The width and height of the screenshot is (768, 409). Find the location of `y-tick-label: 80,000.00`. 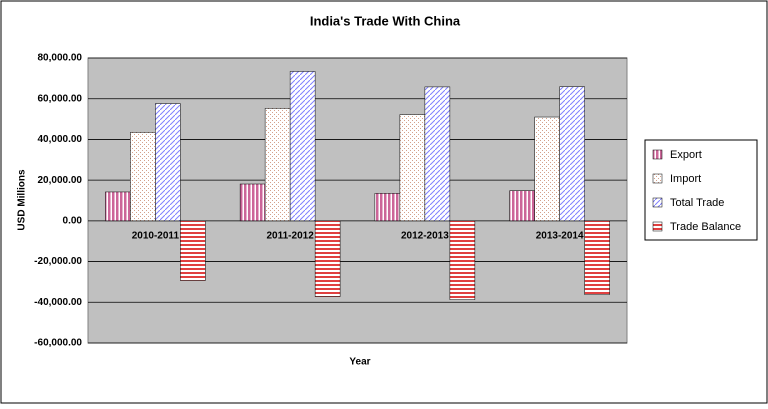

y-tick-label: 80,000.00 is located at coordinates (60, 58).